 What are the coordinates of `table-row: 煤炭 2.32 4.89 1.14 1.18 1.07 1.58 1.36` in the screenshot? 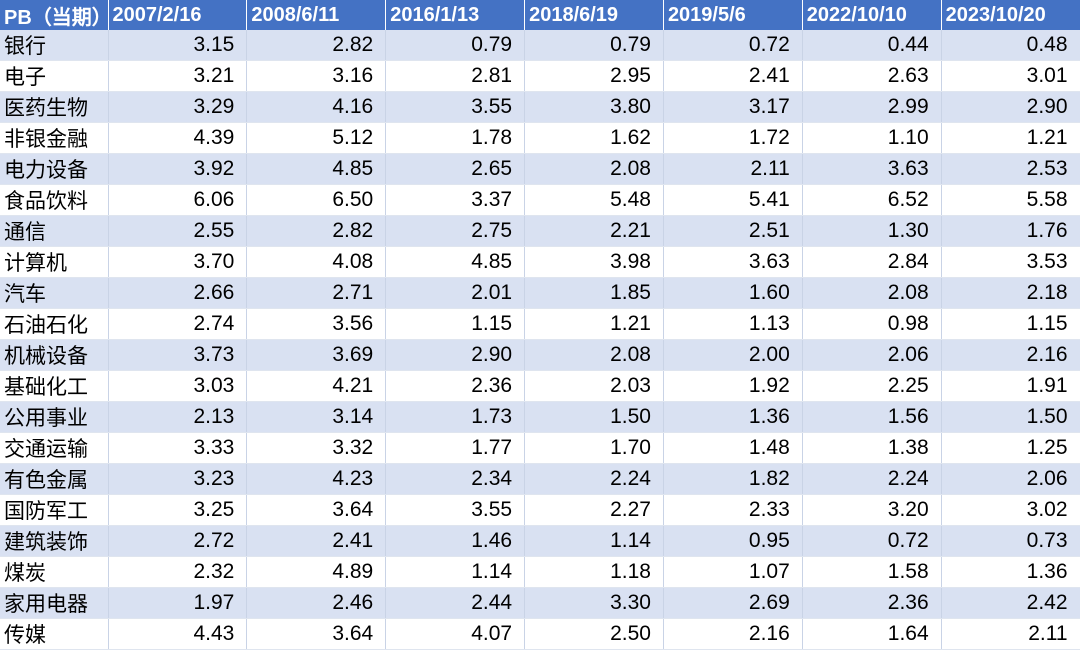 It's located at (540, 572).